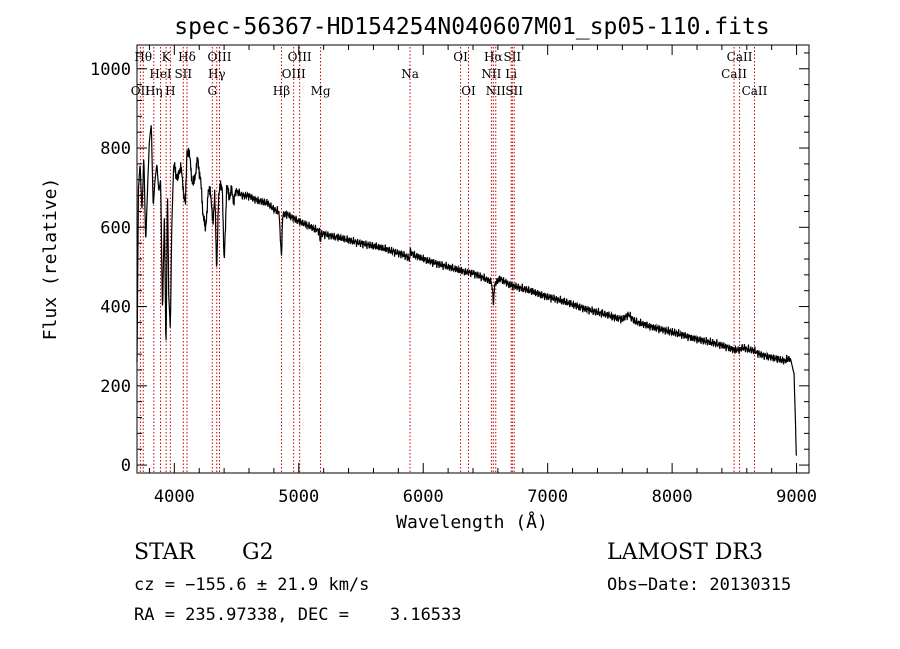 The width and height of the screenshot is (900, 649). What do you see at coordinates (672, 497) in the screenshot?
I see `x-tick-label: 8000` at bounding box center [672, 497].